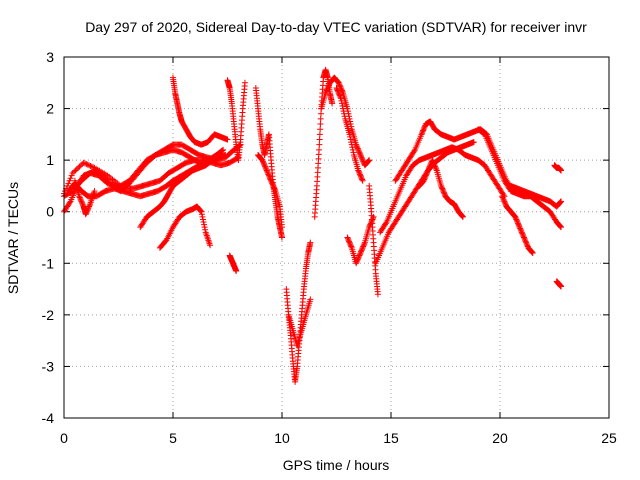 The width and height of the screenshot is (640, 480). What do you see at coordinates (13, 238) in the screenshot?
I see `y-axis-label: SDTVAR / TECUs` at bounding box center [13, 238].